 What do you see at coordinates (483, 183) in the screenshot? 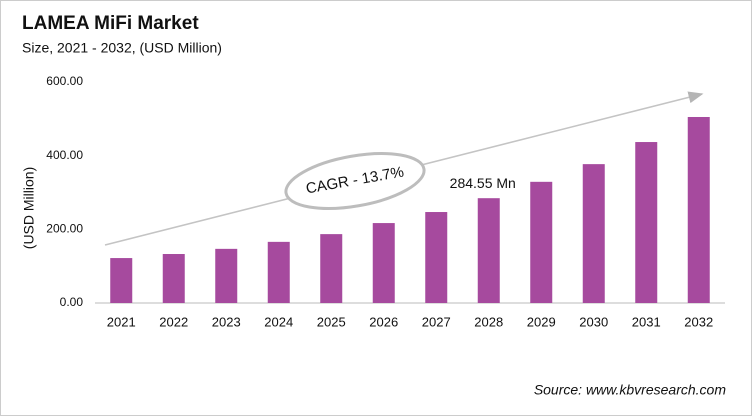
I see `data-label: 284.55 Mn` at bounding box center [483, 183].